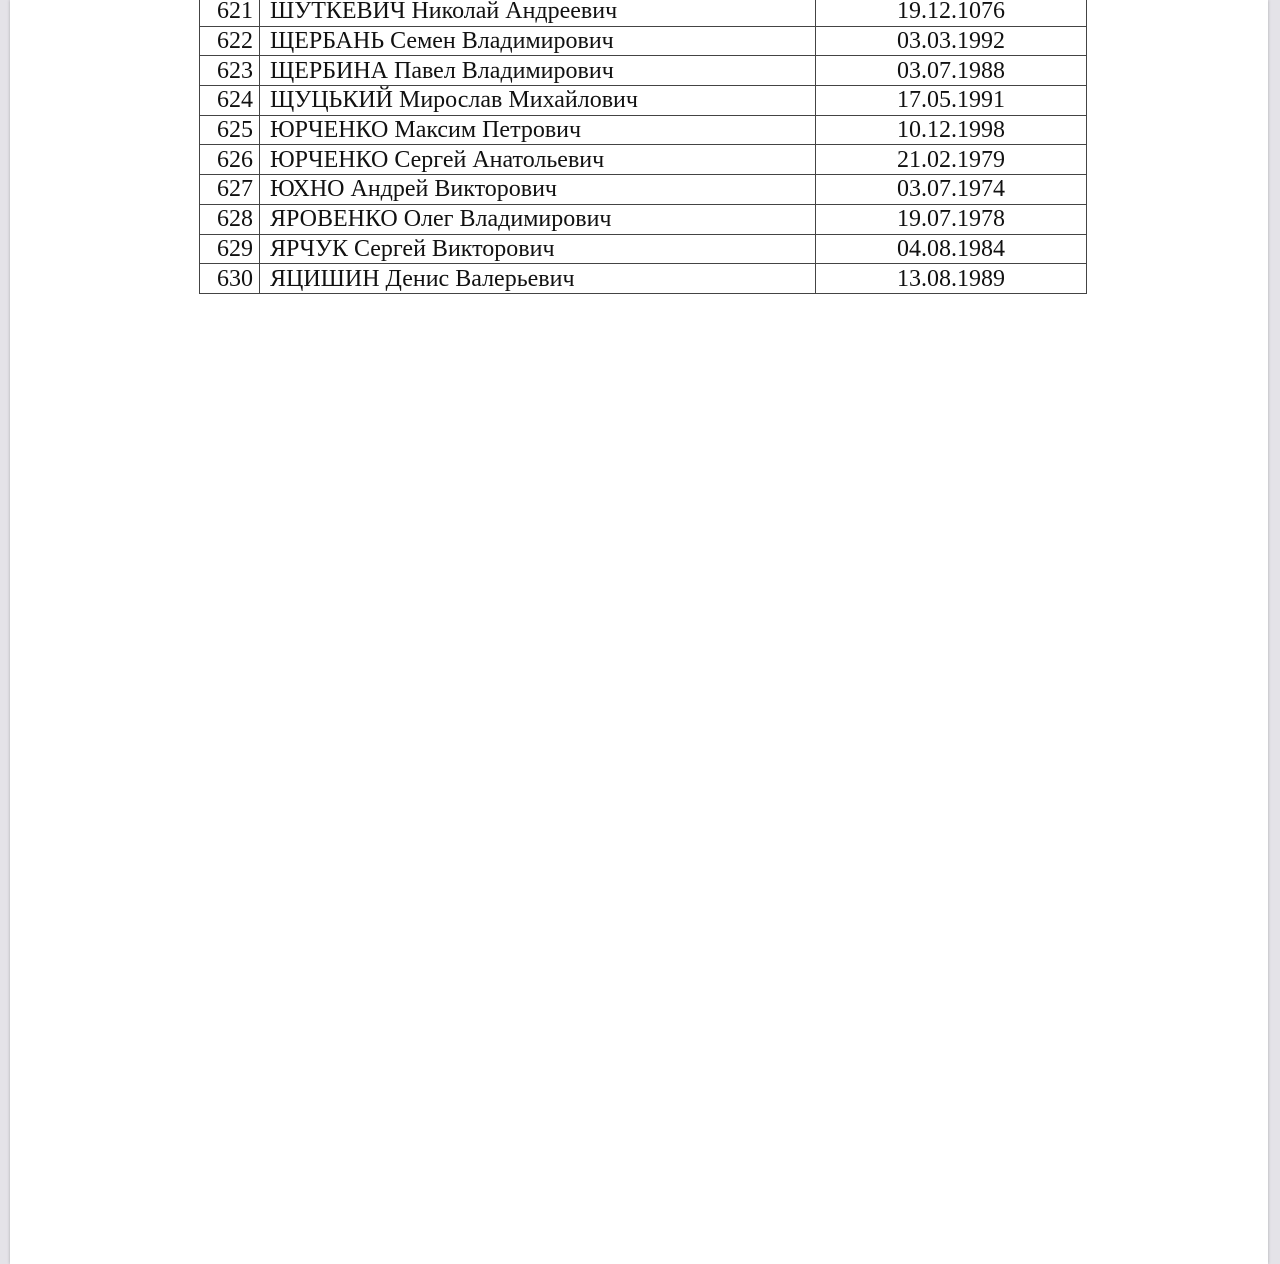 The width and height of the screenshot is (1280, 1264). I want to click on row-number: 628, so click(229, 219).